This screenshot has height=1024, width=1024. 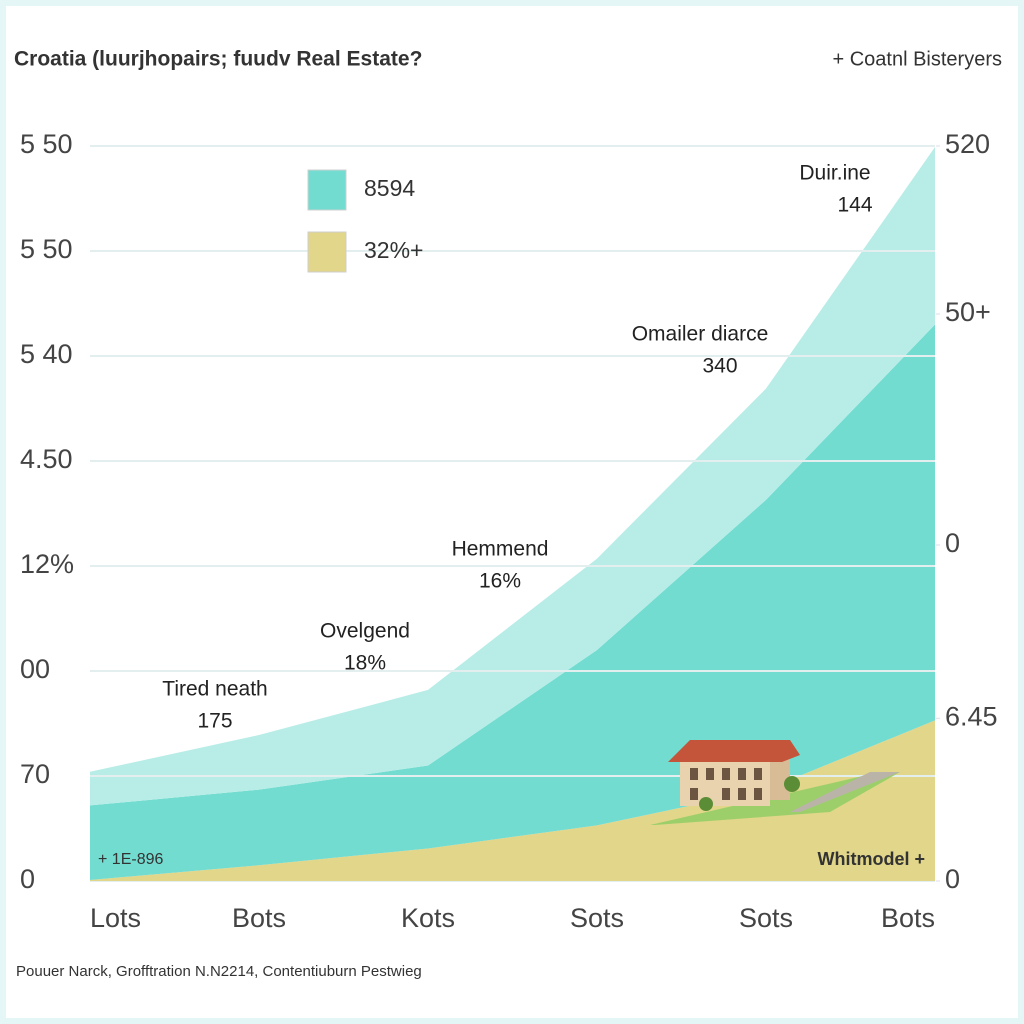 What do you see at coordinates (214, 689) in the screenshot?
I see `annotation-label: Tired neath` at bounding box center [214, 689].